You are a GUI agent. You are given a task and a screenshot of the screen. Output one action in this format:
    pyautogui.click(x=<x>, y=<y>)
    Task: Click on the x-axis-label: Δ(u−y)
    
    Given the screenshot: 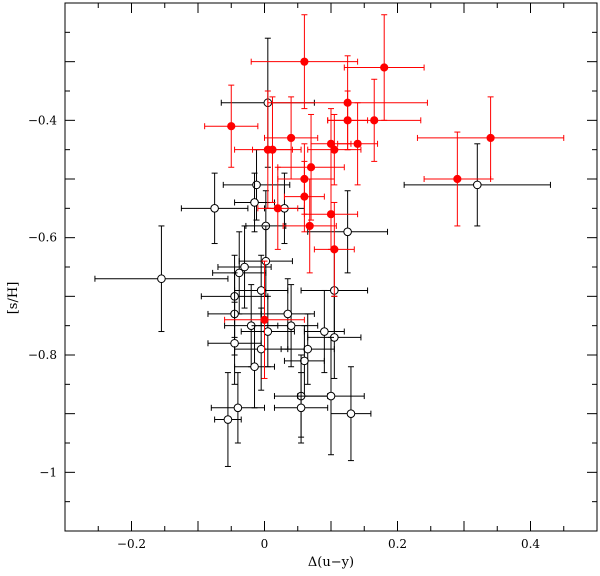 What is the action you would take?
    pyautogui.click(x=331, y=562)
    